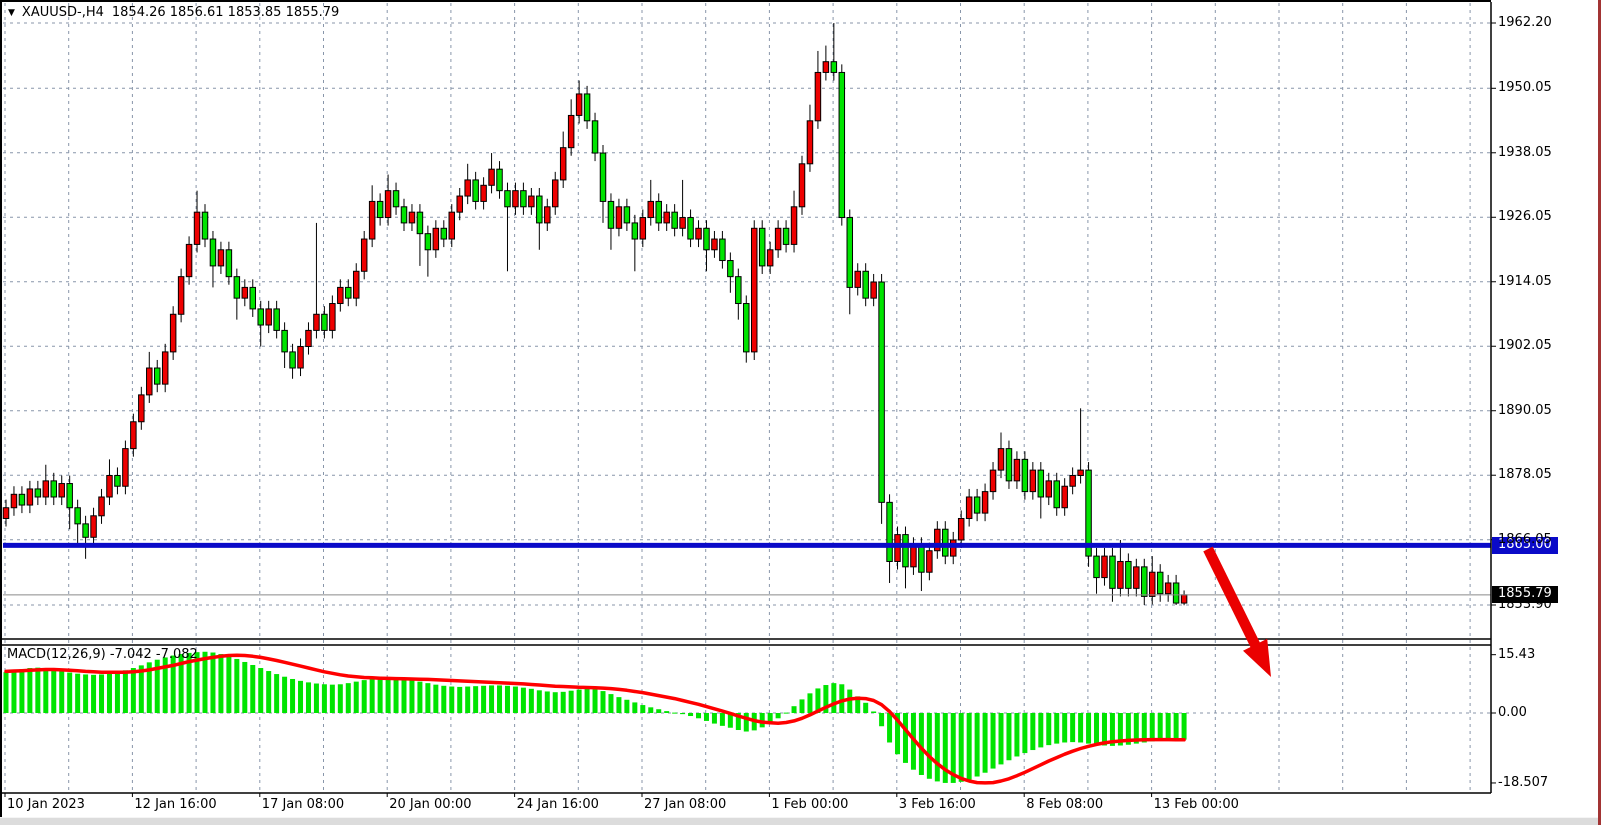 This screenshot has width=1601, height=825. What do you see at coordinates (1525, 475) in the screenshot?
I see `price-axis-label: 1878.05` at bounding box center [1525, 475].